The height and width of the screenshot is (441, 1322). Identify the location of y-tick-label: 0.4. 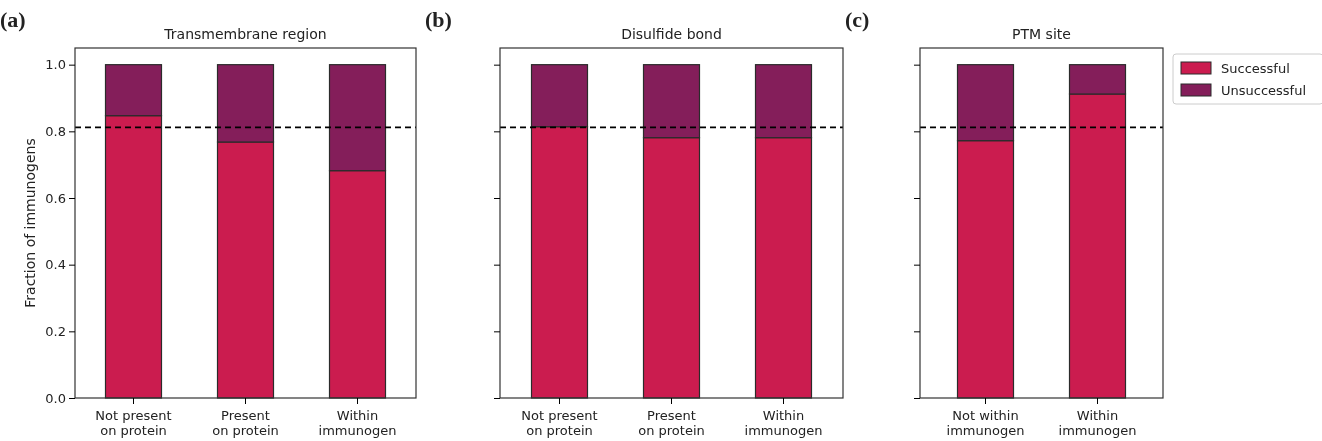
(55, 265).